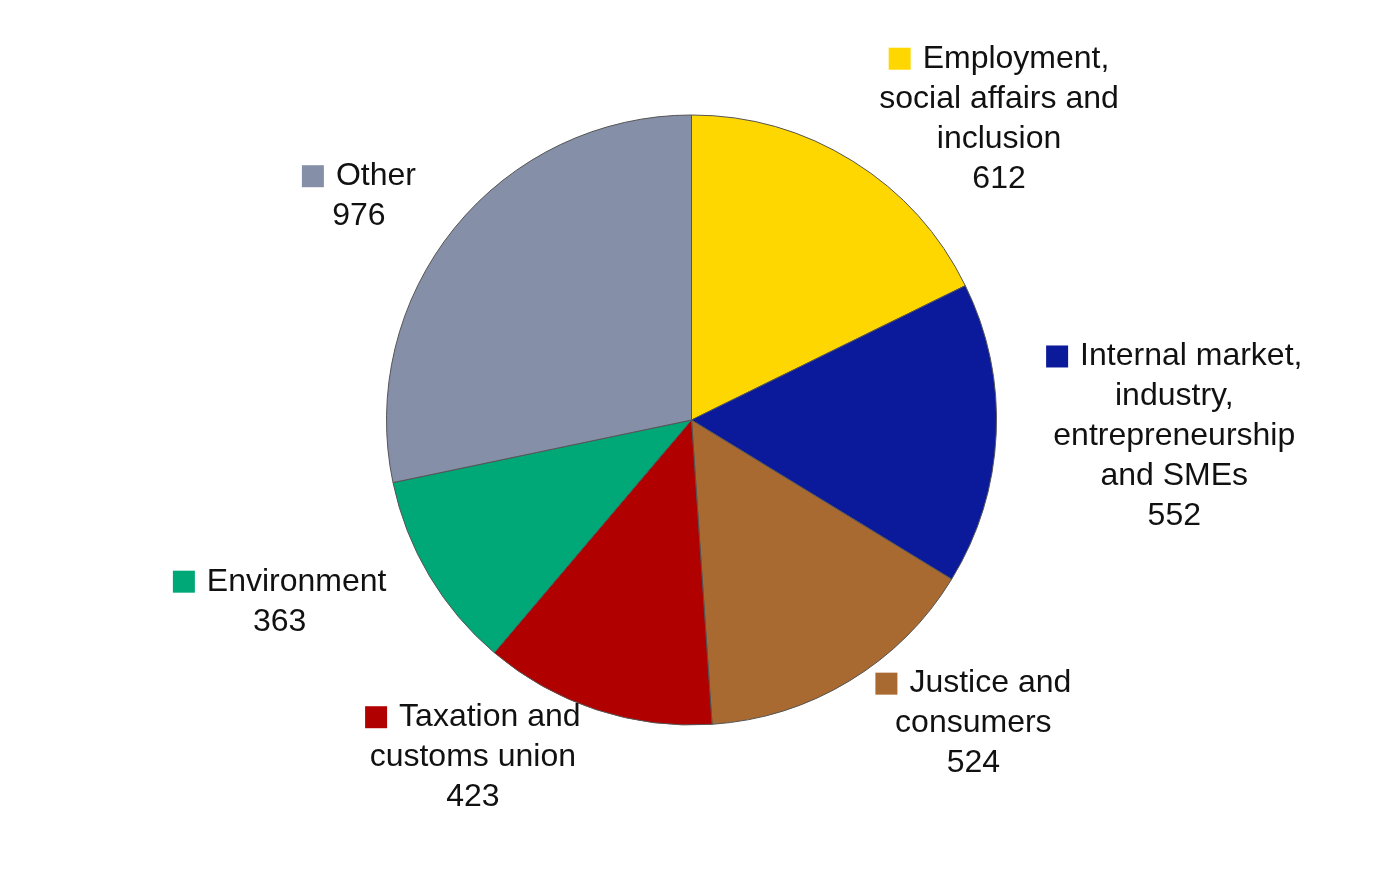 This screenshot has width=1383, height=870. Describe the element at coordinates (359, 214) in the screenshot. I see `data-label: 976` at that location.